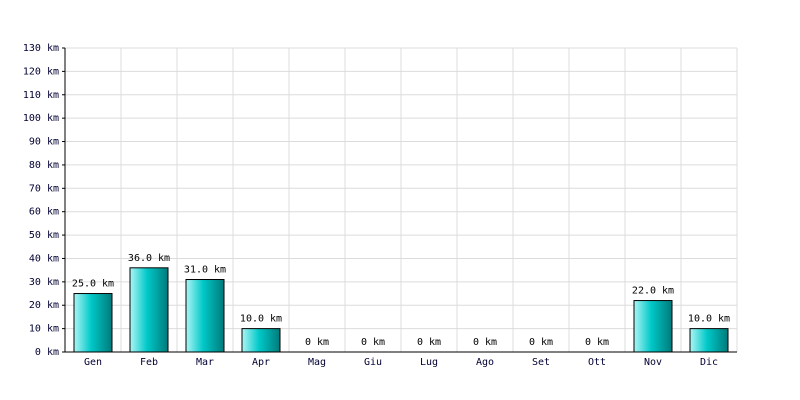 This screenshot has width=800, height=400. What do you see at coordinates (44, 165) in the screenshot?
I see `y-tick-label: 80 km` at bounding box center [44, 165].